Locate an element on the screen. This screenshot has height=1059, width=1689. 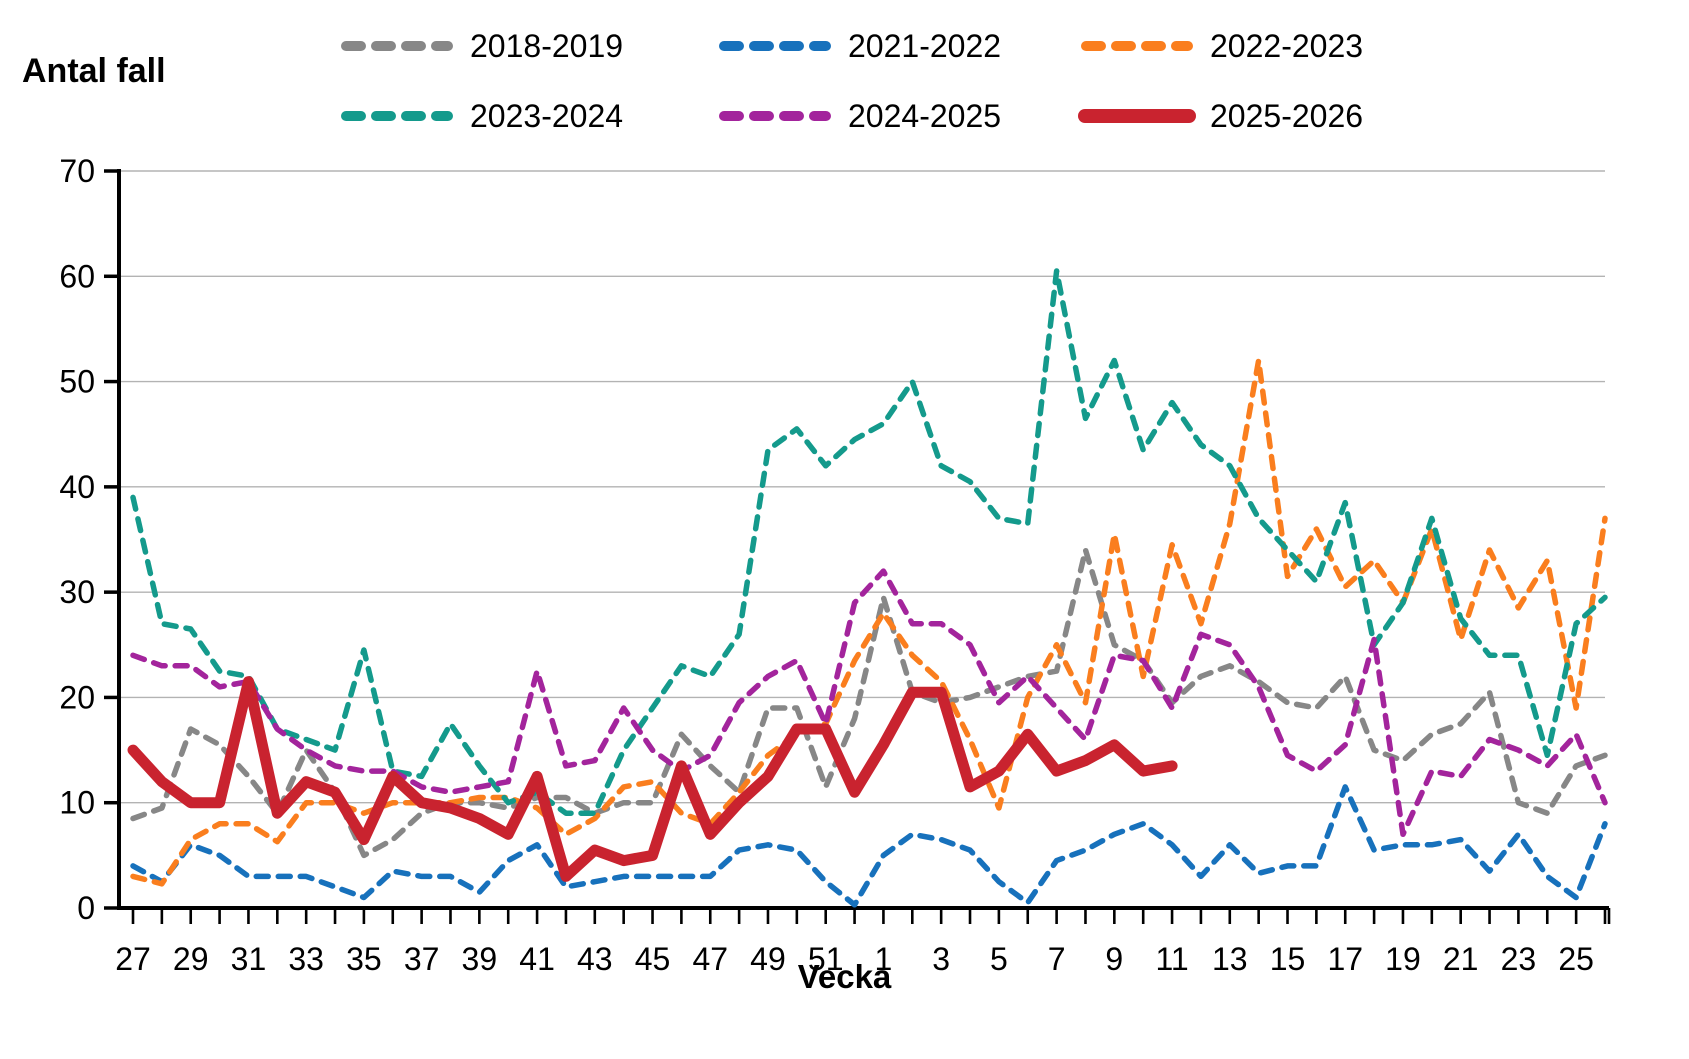
legend-swatch-2024-2025 is located at coordinates (775, 116).